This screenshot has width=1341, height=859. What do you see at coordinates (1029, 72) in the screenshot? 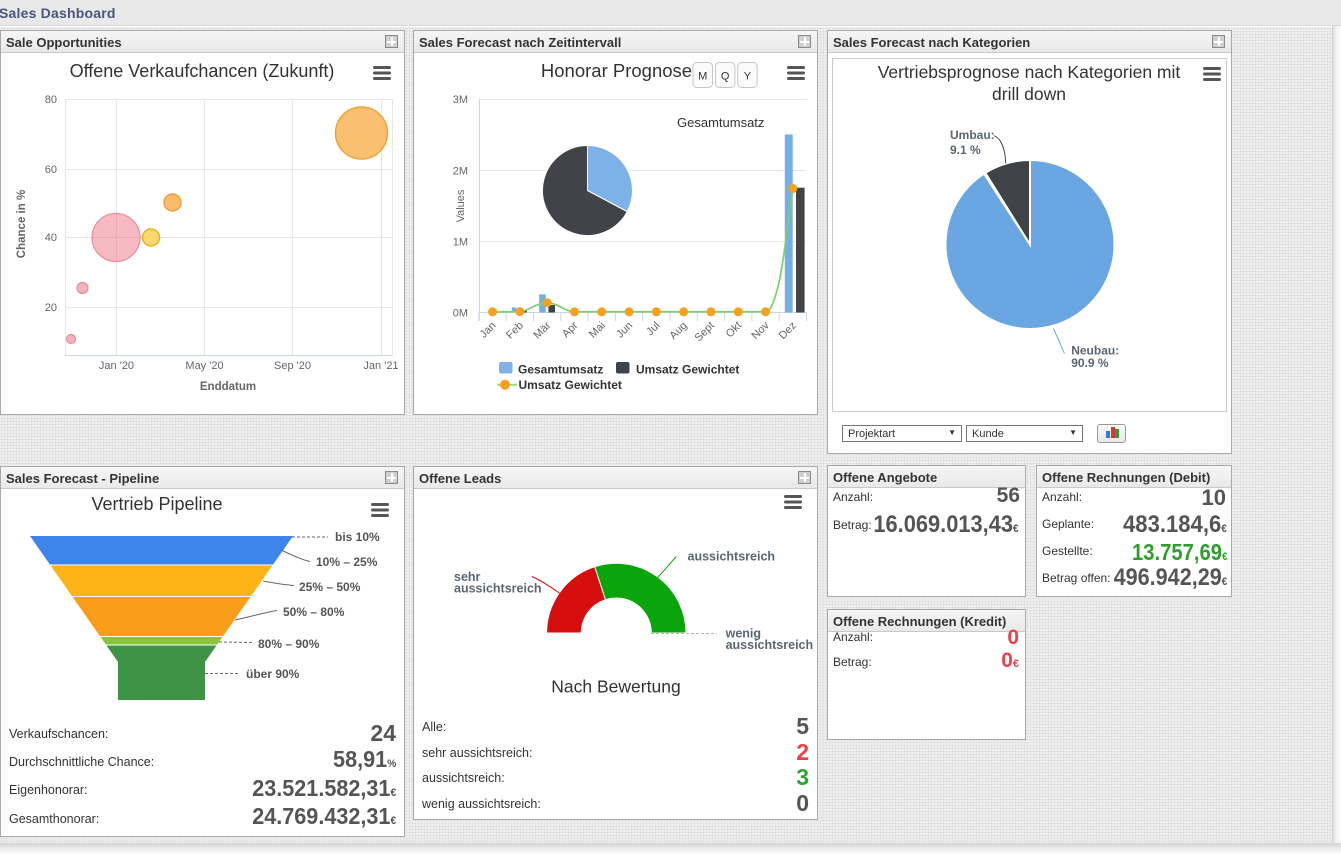
I see `svg-text:Vertriebsprognose nach Kategor: Vertriebsprognose nach Kategorien mit` at bounding box center [1029, 72].